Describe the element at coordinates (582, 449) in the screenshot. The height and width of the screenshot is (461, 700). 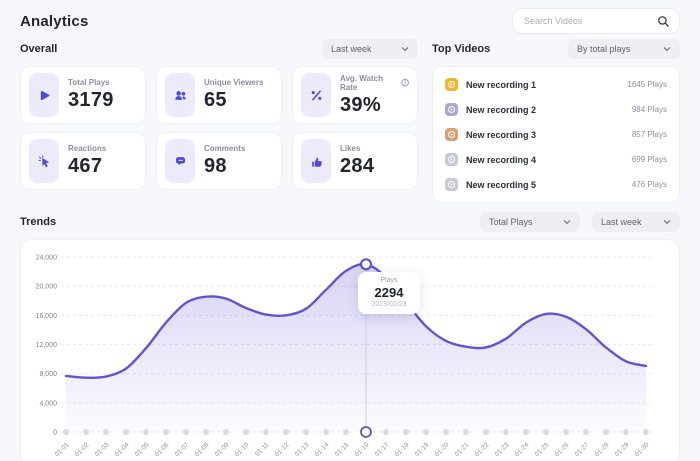
I see `svg-text: 01-27` at that location.